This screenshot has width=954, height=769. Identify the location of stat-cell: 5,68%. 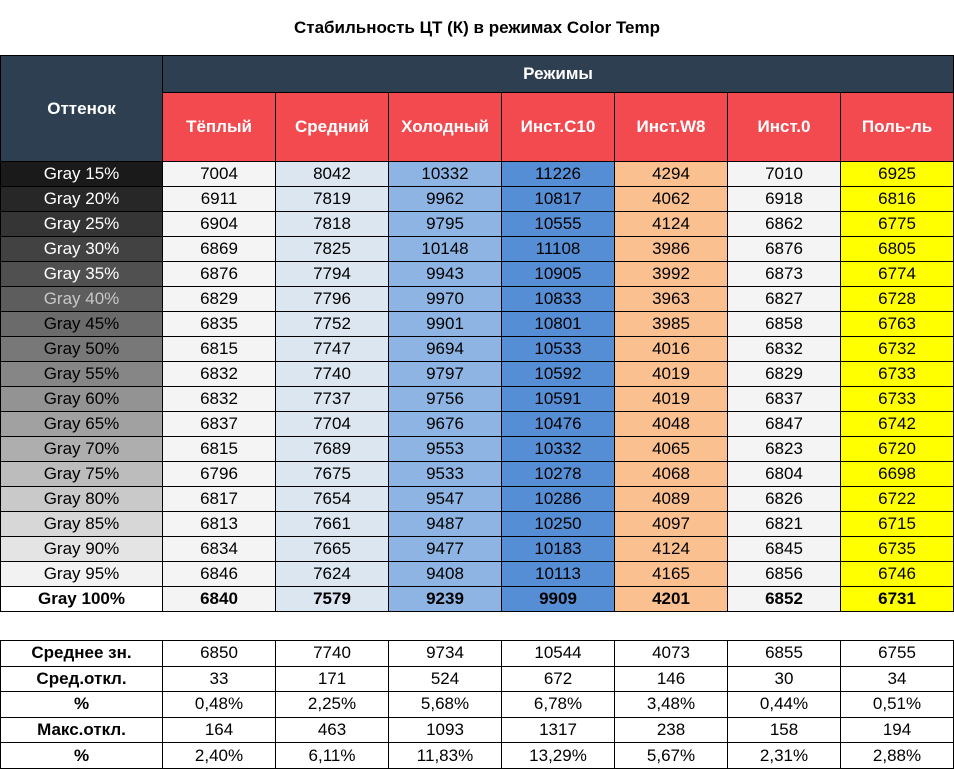
(445, 704).